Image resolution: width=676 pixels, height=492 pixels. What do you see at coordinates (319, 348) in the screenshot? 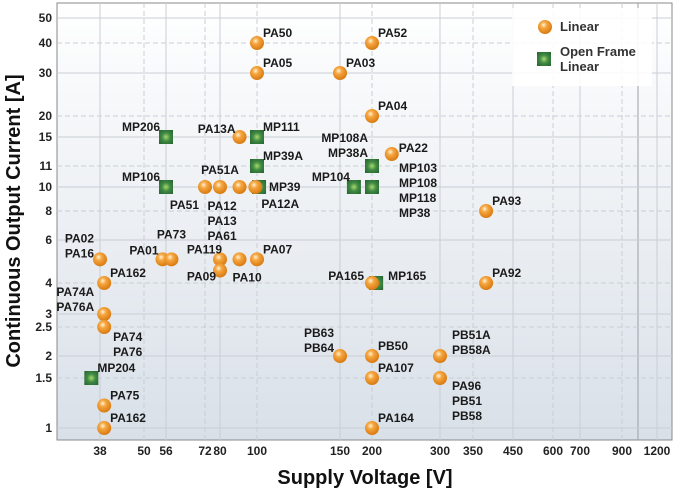
I see `point-label: PB64` at bounding box center [319, 348].